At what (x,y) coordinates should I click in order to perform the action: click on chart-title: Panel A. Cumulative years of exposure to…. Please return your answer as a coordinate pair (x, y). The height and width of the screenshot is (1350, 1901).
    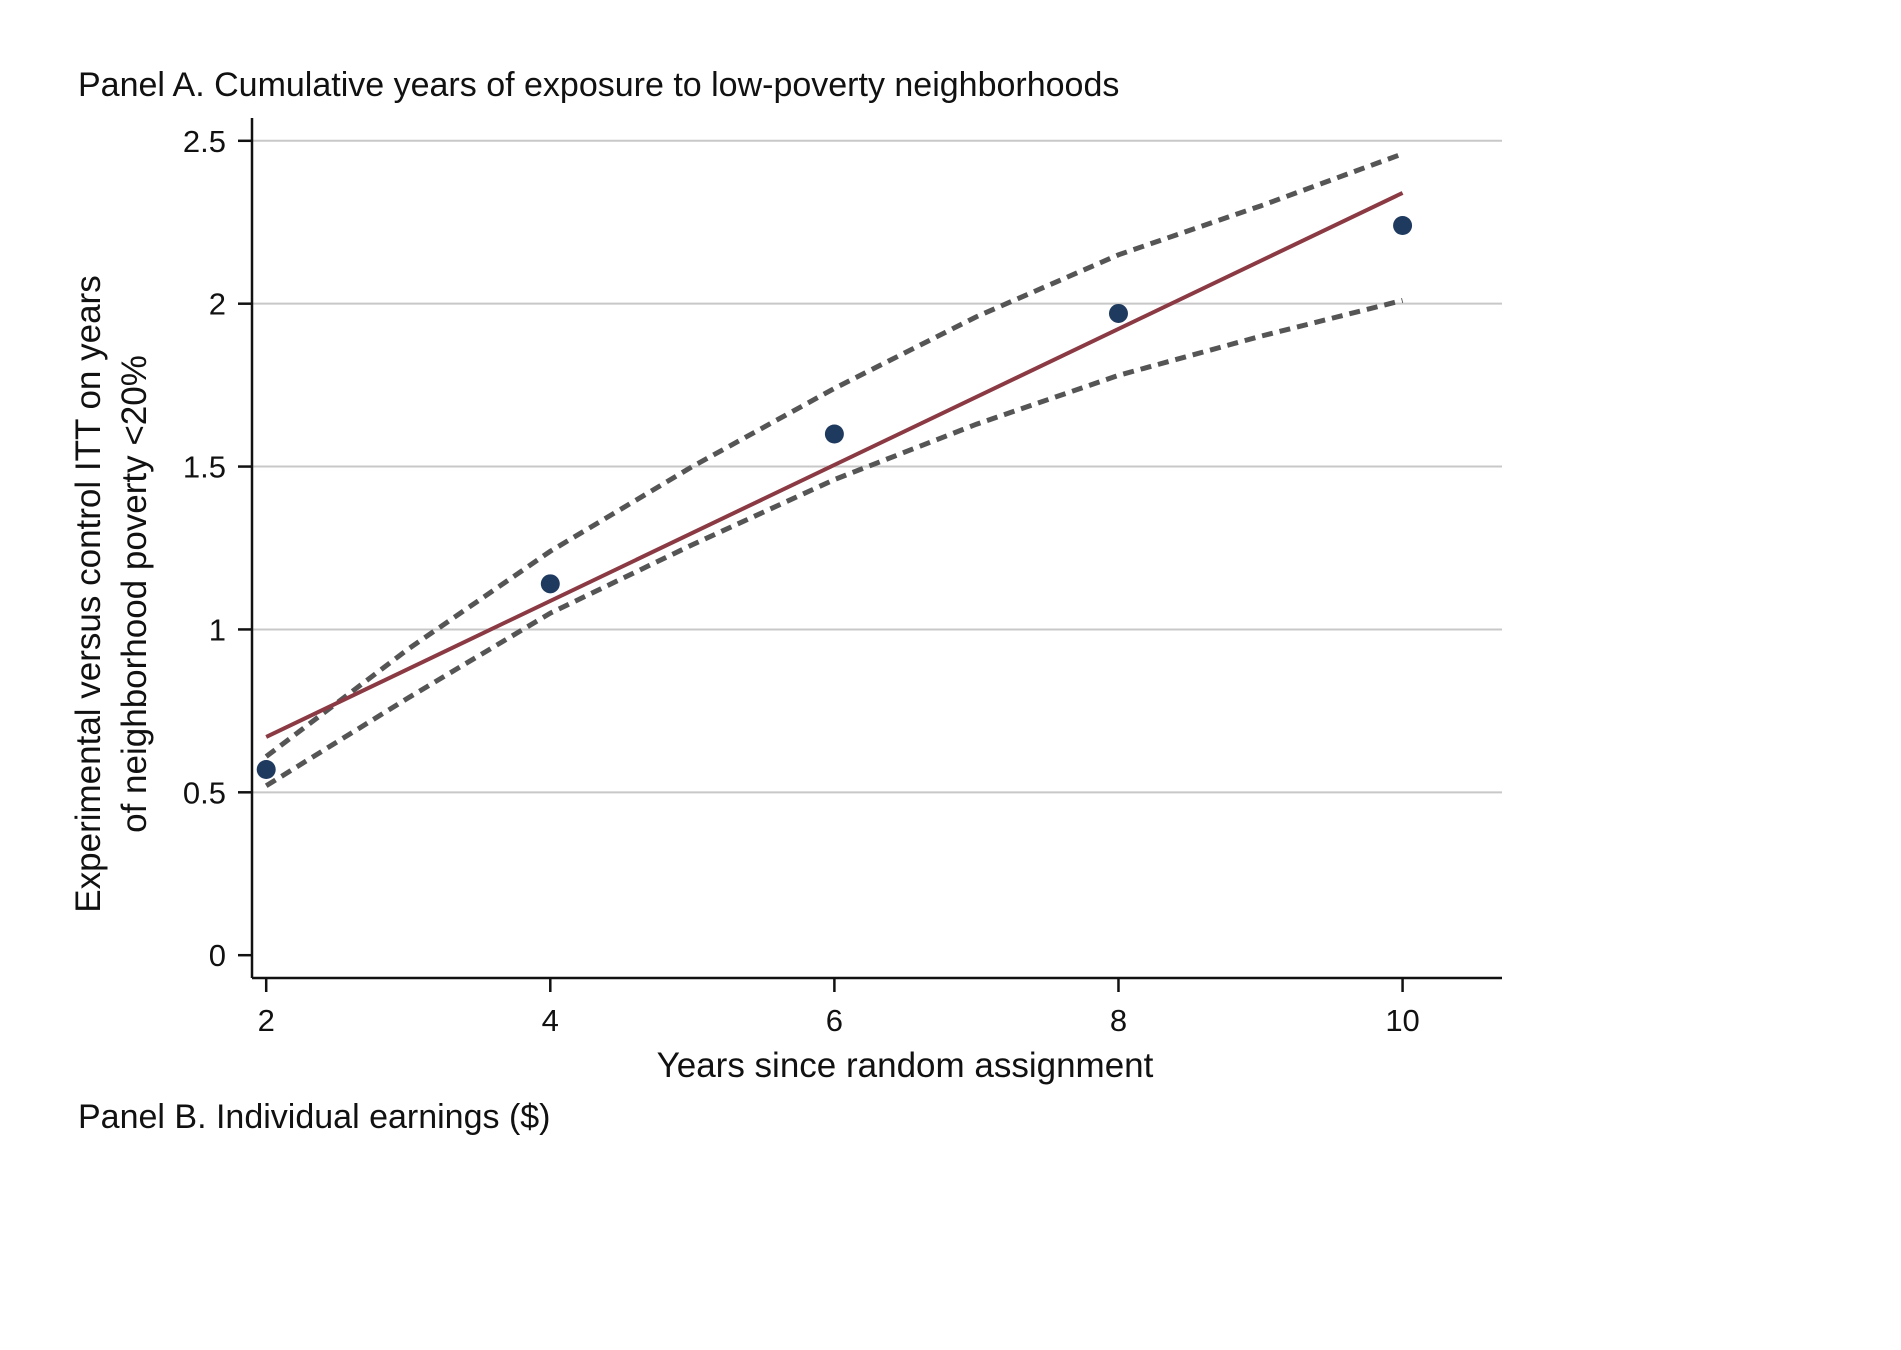
    Looking at the image, I should click on (598, 85).